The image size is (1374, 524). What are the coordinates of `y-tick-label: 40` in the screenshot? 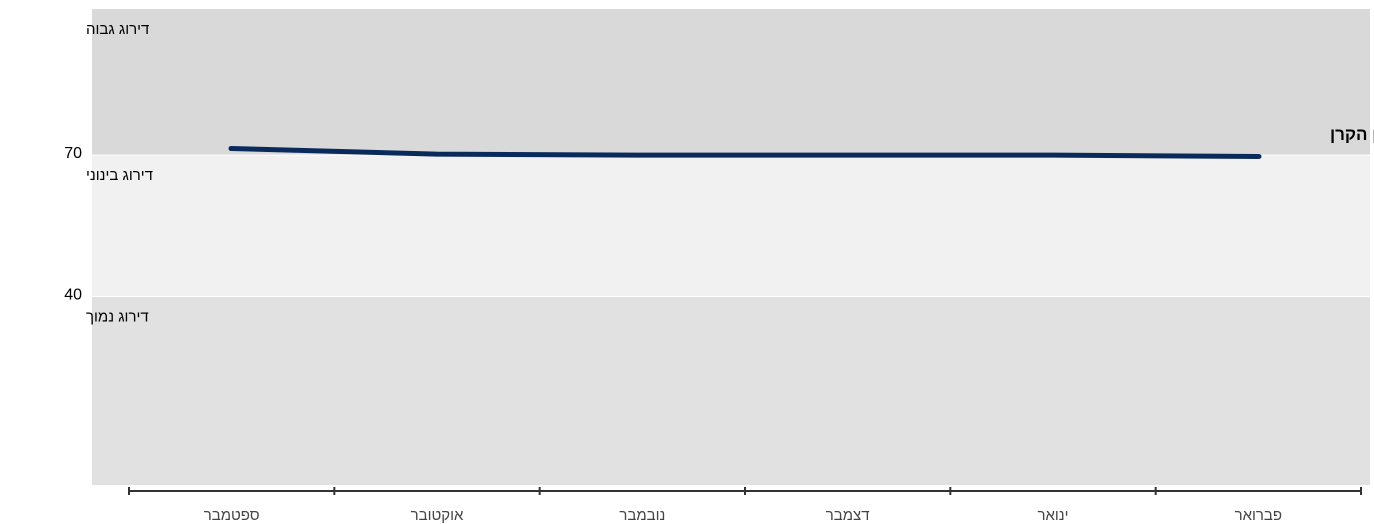 It's located at (73, 294).